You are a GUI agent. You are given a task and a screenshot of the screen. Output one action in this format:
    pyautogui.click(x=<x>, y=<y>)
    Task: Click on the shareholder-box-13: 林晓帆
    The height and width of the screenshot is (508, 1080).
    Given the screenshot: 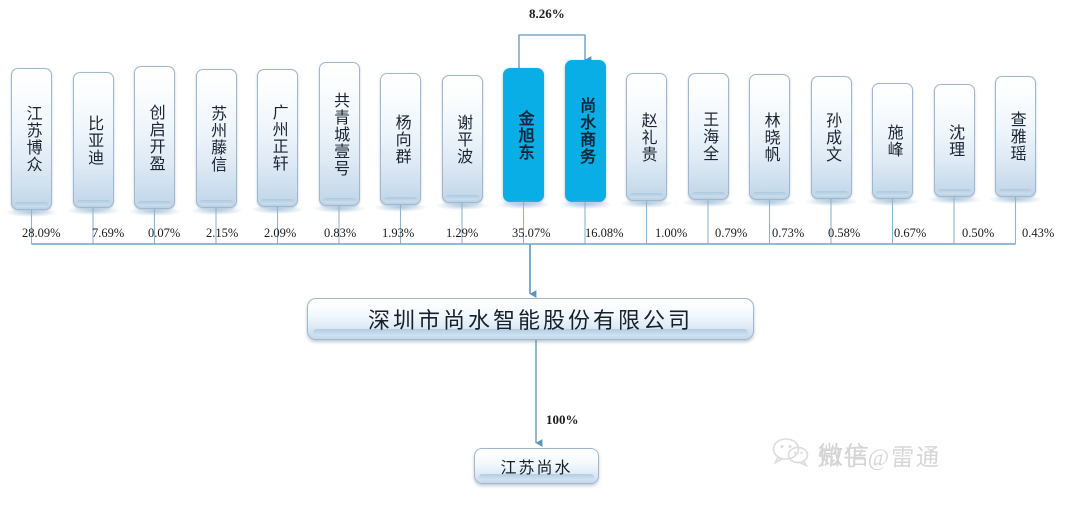 What is the action you would take?
    pyautogui.click(x=769, y=137)
    